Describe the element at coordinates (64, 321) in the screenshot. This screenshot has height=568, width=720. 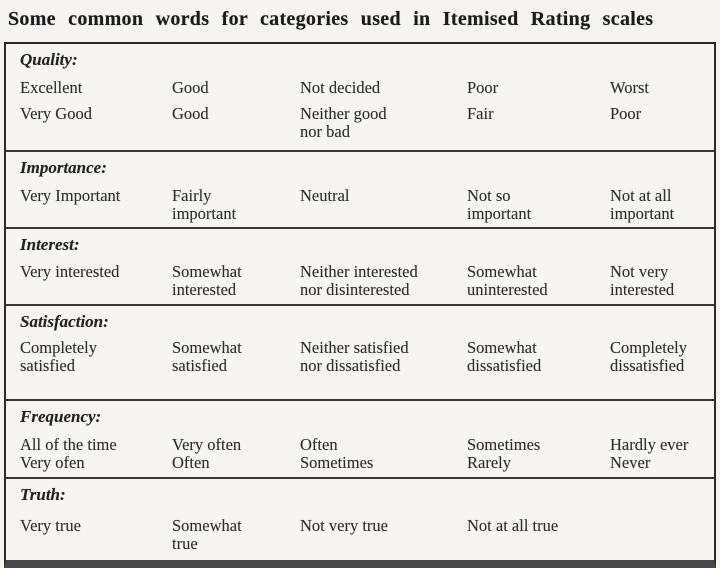
I see `section-label-satisfaction: Satisfaction:` at that location.